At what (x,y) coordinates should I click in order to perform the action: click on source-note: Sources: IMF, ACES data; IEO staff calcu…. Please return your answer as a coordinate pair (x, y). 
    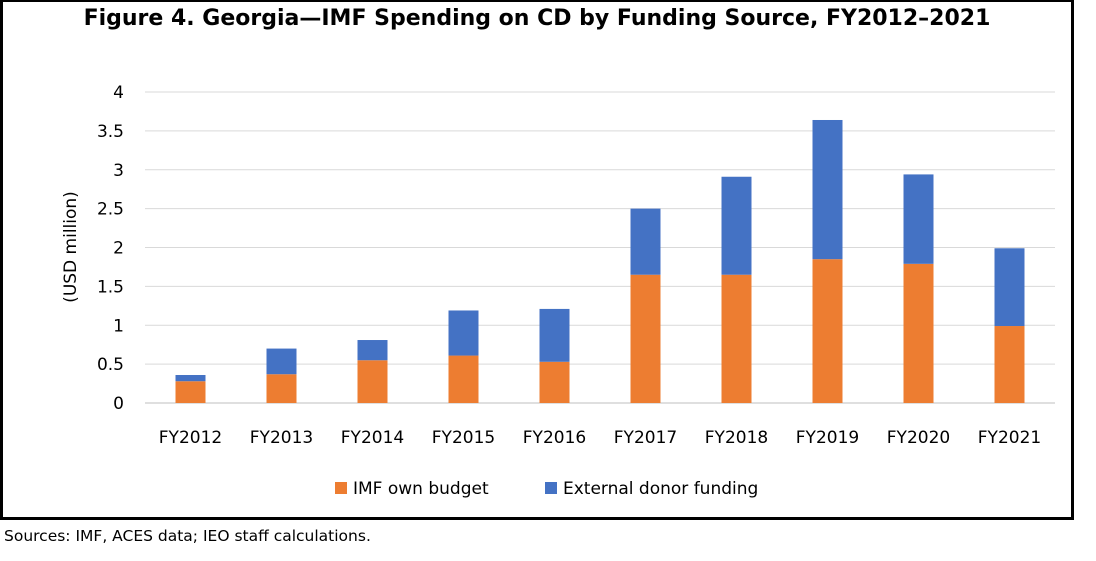
    Looking at the image, I should click on (187, 536).